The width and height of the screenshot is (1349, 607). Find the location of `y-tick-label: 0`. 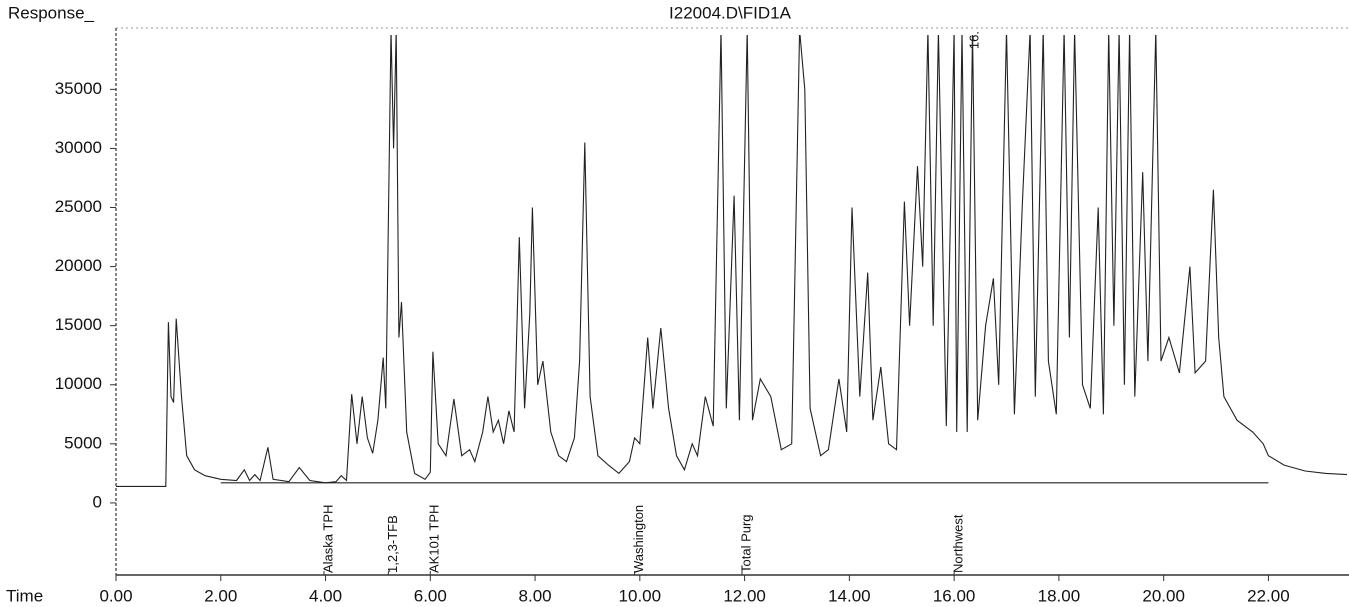

y-tick-label: 0 is located at coordinates (97, 501).